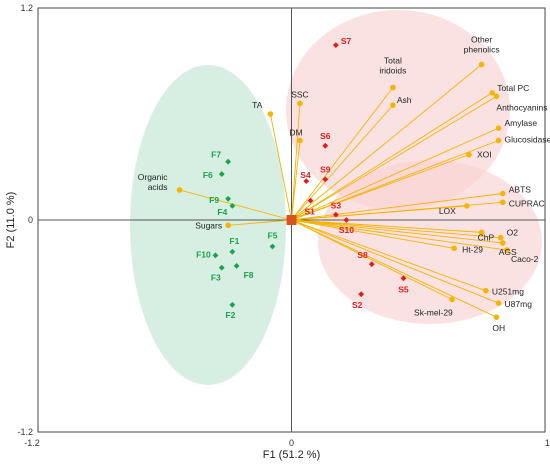 Image resolution: width=550 pixels, height=469 pixels. What do you see at coordinates (498, 128) in the screenshot?
I see `variable-point-amylase` at bounding box center [498, 128].